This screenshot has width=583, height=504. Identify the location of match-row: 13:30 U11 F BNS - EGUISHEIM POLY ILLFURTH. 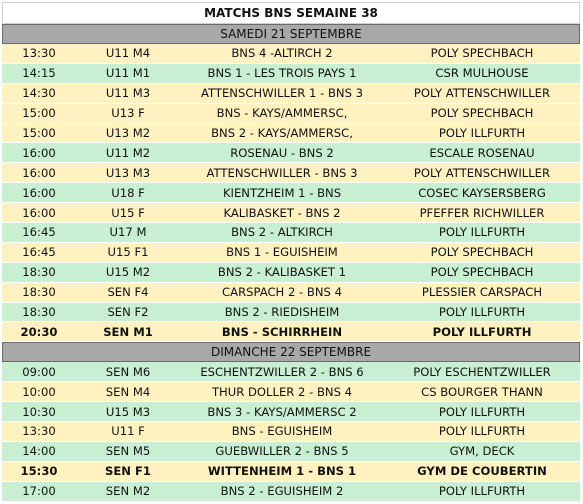
(291, 432).